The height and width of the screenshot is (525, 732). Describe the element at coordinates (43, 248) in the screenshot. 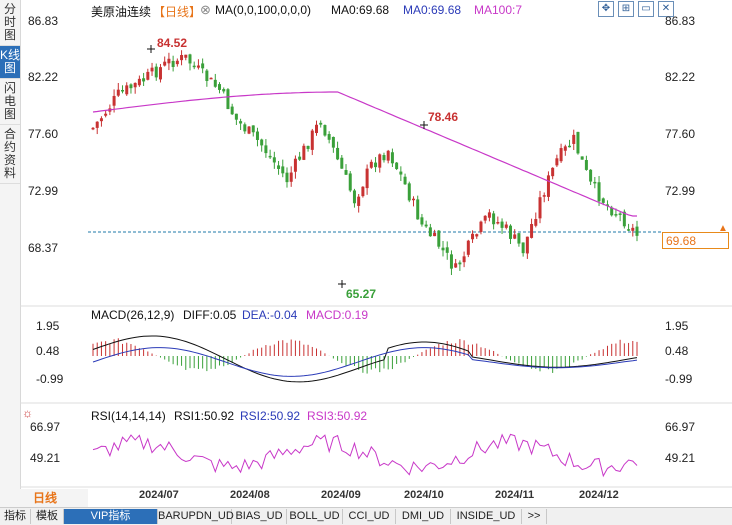

I see `price-label: 68.37` at that location.